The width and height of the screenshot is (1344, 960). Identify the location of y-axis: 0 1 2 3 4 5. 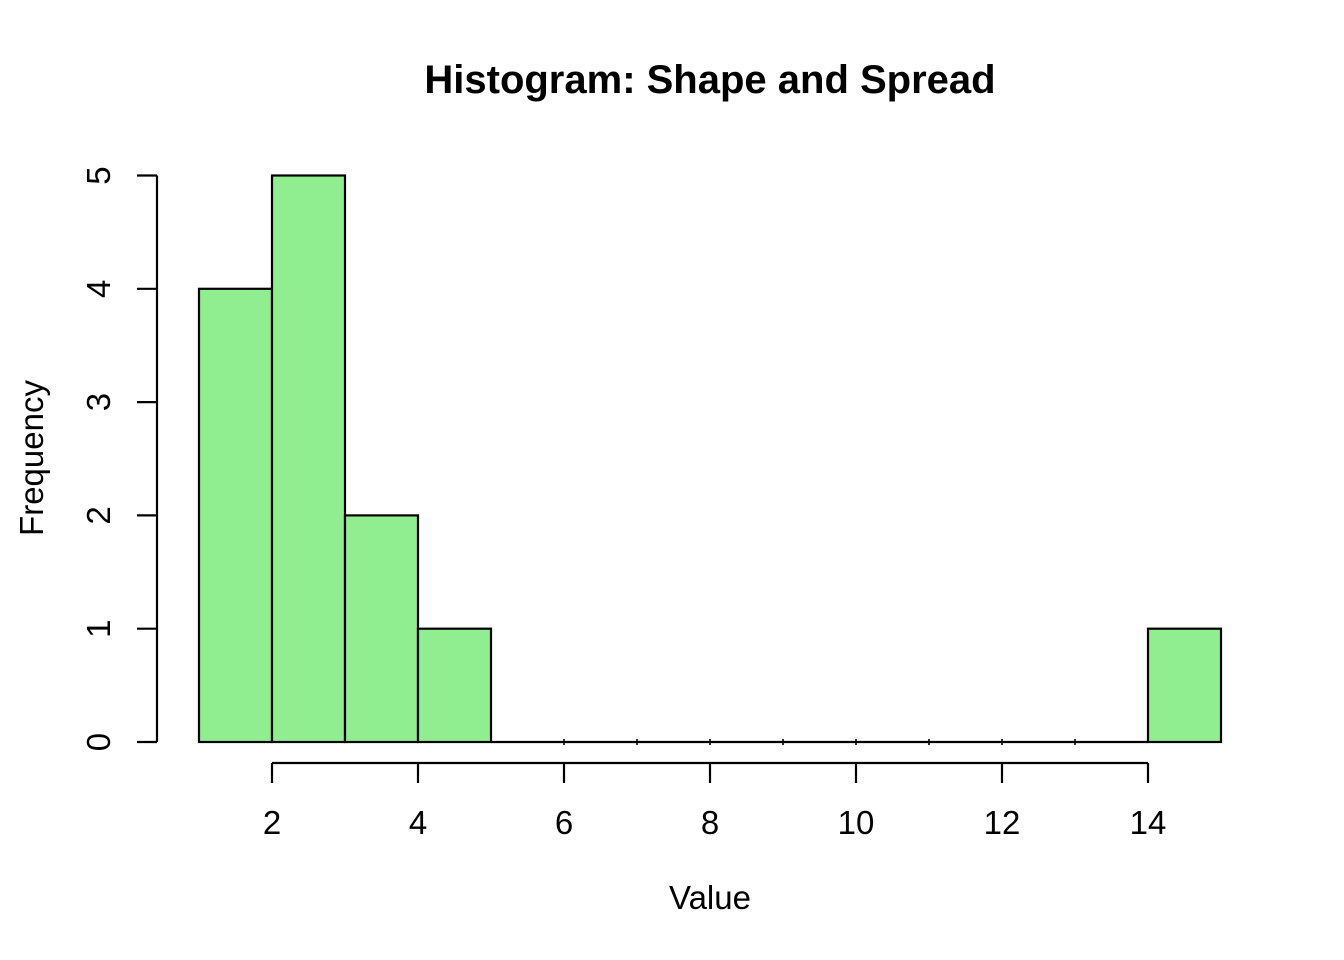
(119, 458).